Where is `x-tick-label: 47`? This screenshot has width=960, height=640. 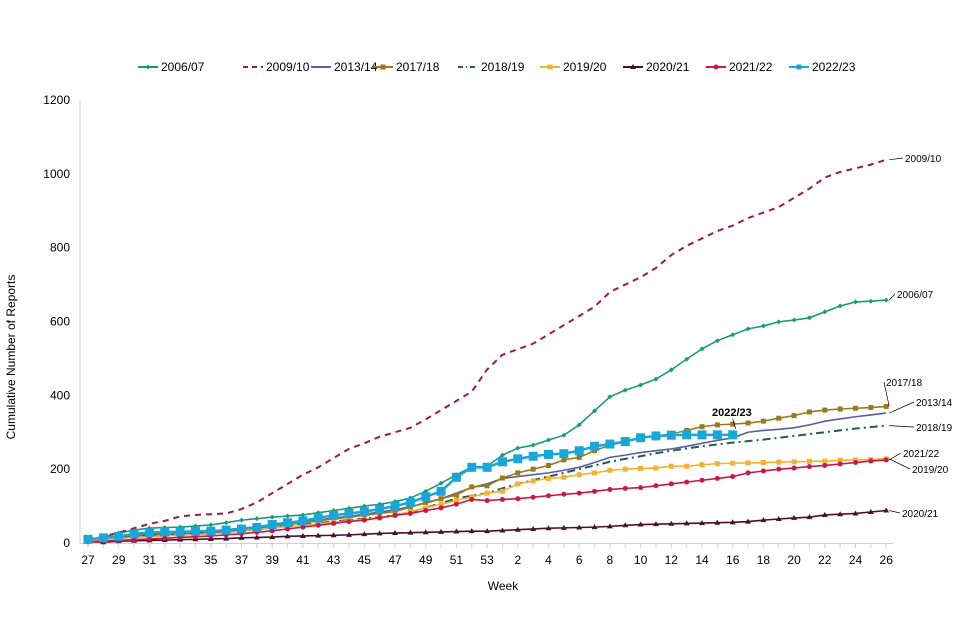 x-tick-label: 47 is located at coordinates (395, 560).